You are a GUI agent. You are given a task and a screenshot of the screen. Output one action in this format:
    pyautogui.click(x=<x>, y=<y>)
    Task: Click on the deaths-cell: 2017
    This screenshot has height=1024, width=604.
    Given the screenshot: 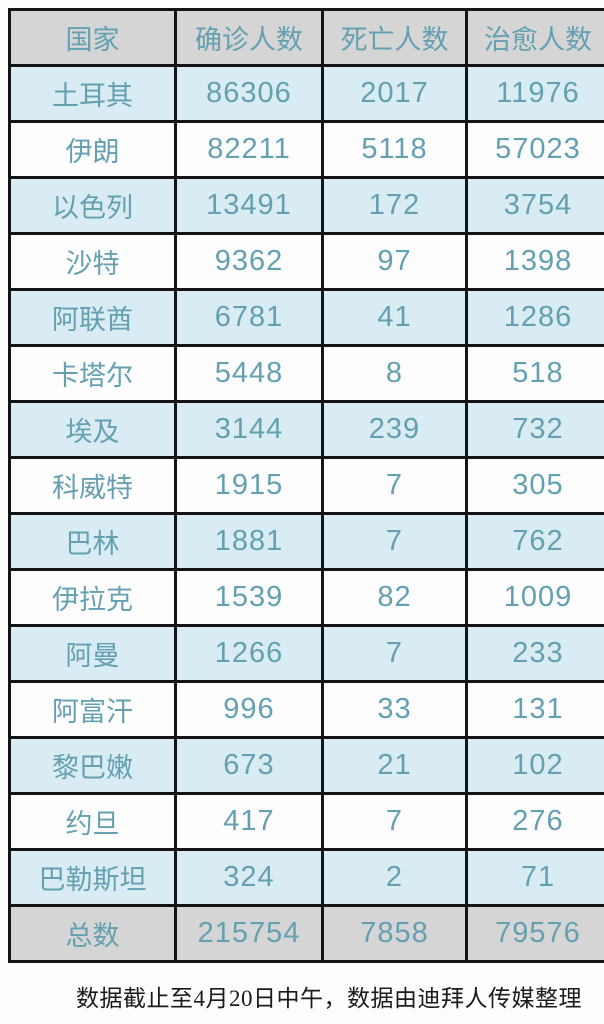 What is the action you would take?
    pyautogui.click(x=394, y=93)
    